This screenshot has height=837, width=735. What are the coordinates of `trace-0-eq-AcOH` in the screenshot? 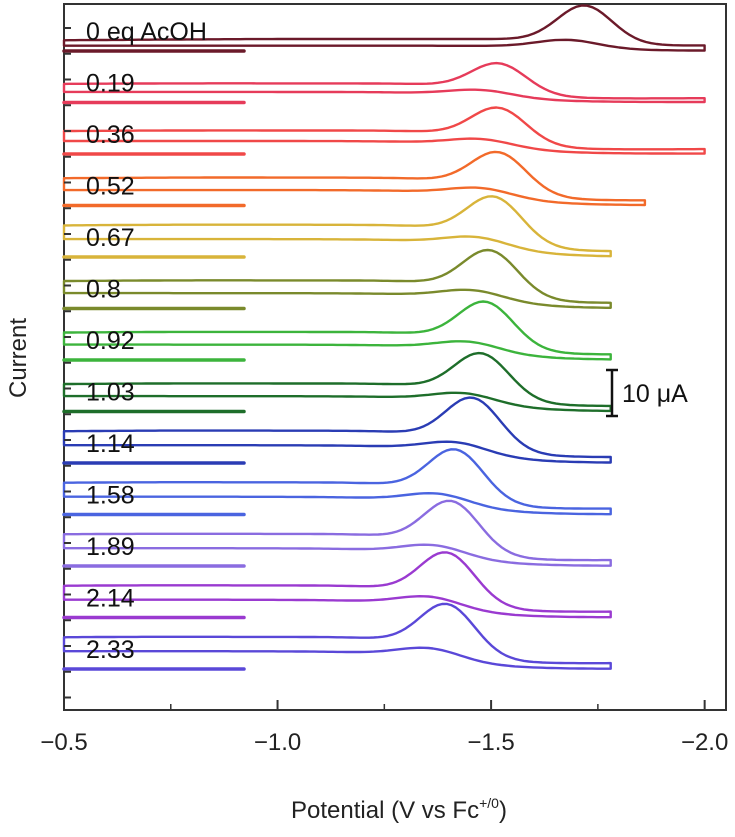 It's located at (384, 28).